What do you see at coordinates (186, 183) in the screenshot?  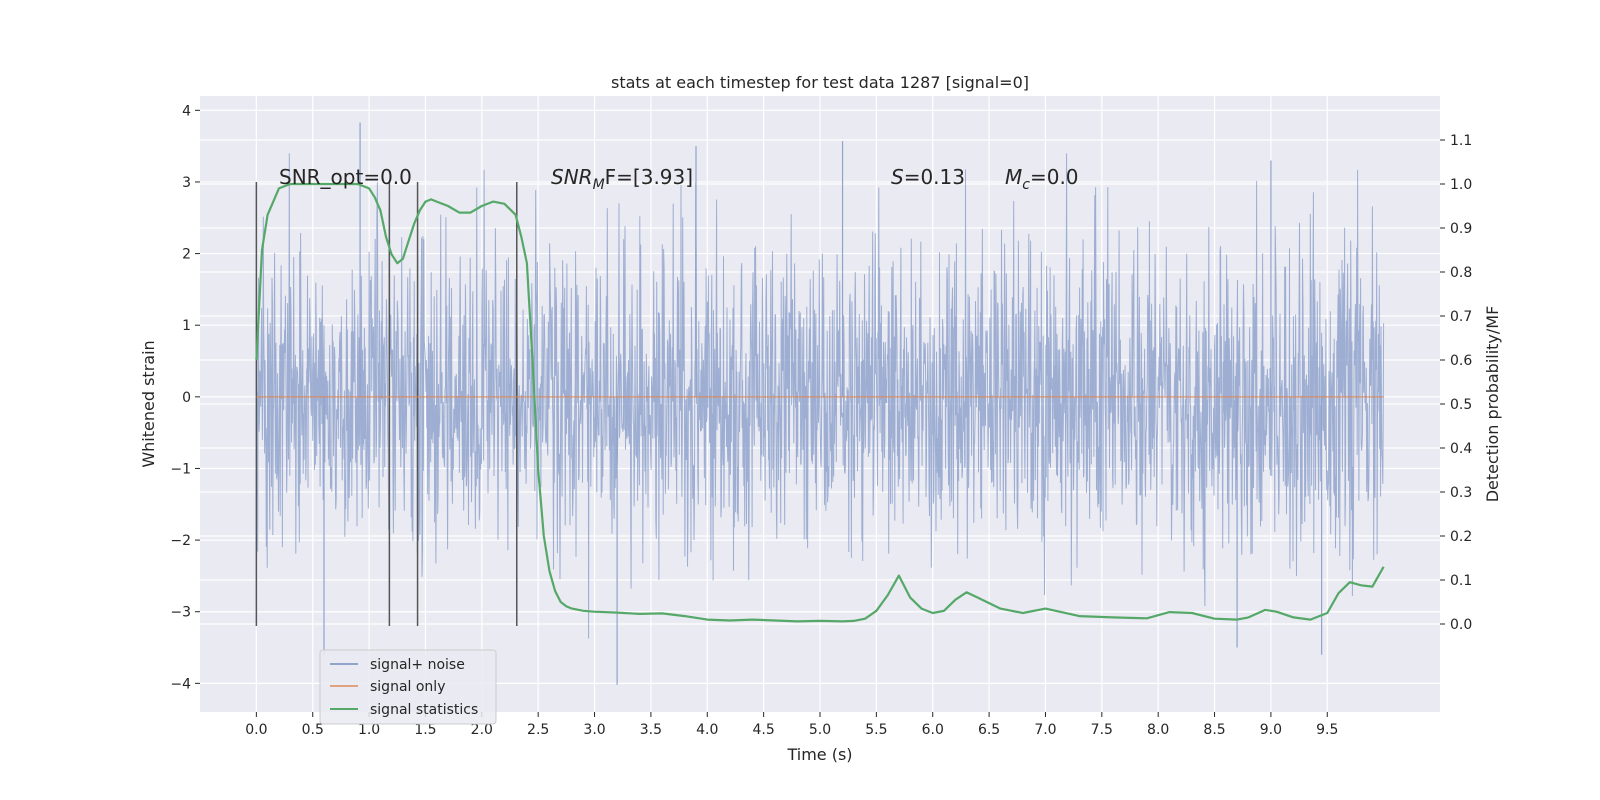 I see `y-left-tick-label: 3` at bounding box center [186, 183].